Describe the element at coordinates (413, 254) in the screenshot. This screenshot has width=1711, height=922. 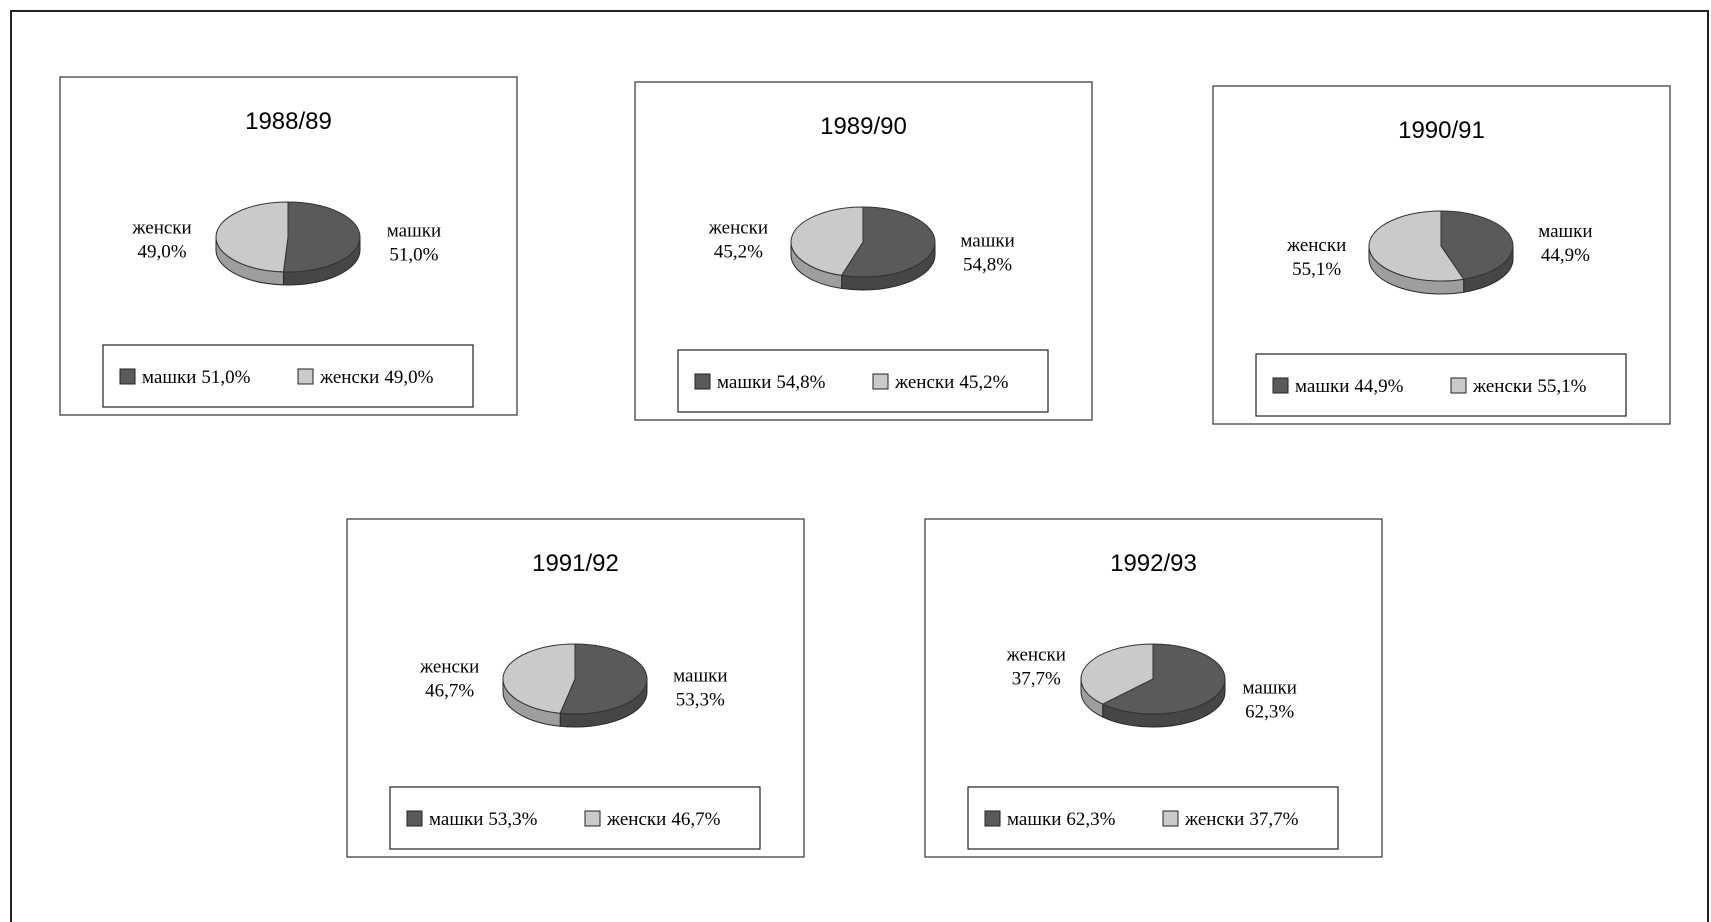
I see `slice-value: 51,0%` at that location.